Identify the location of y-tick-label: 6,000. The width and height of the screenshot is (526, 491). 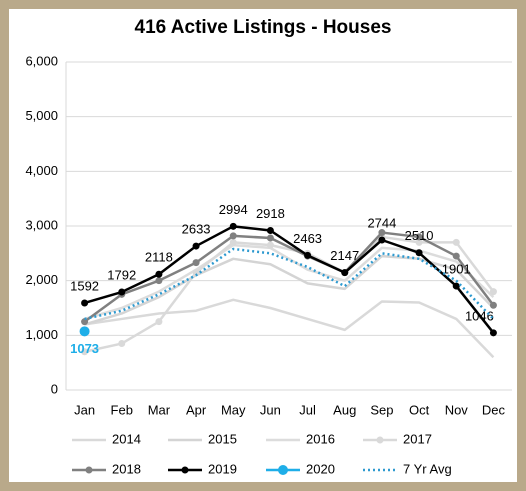
(41, 60).